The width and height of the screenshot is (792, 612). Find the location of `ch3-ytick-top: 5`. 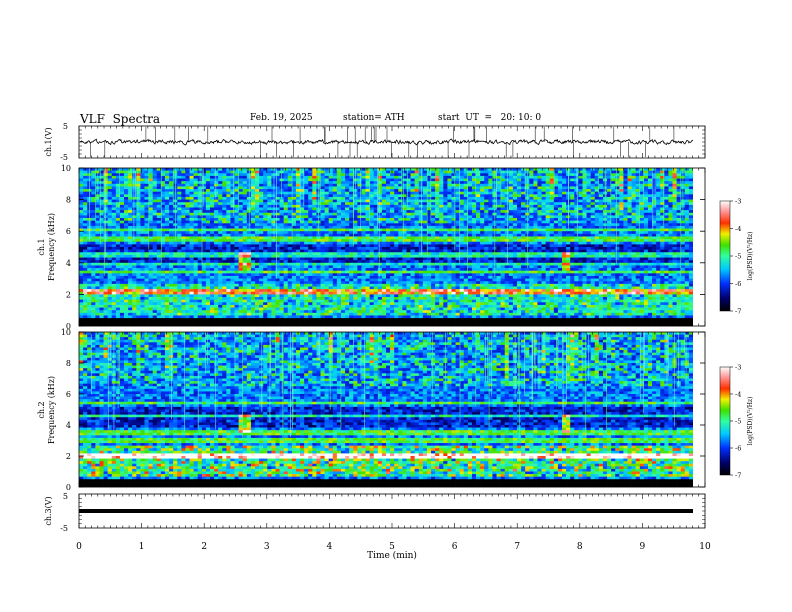

ch3-ytick-top: 5 is located at coordinates (65, 496).